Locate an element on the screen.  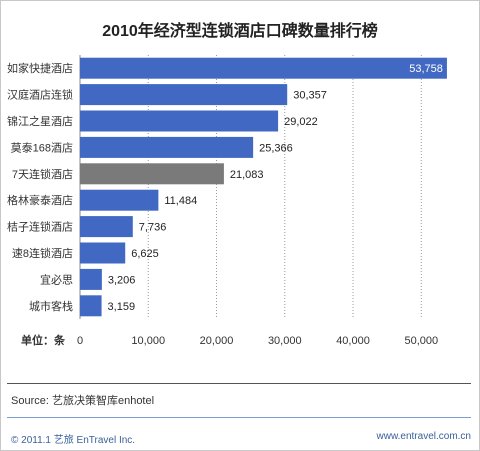
website-link: www.entravel.com.cn is located at coordinates (423, 436).